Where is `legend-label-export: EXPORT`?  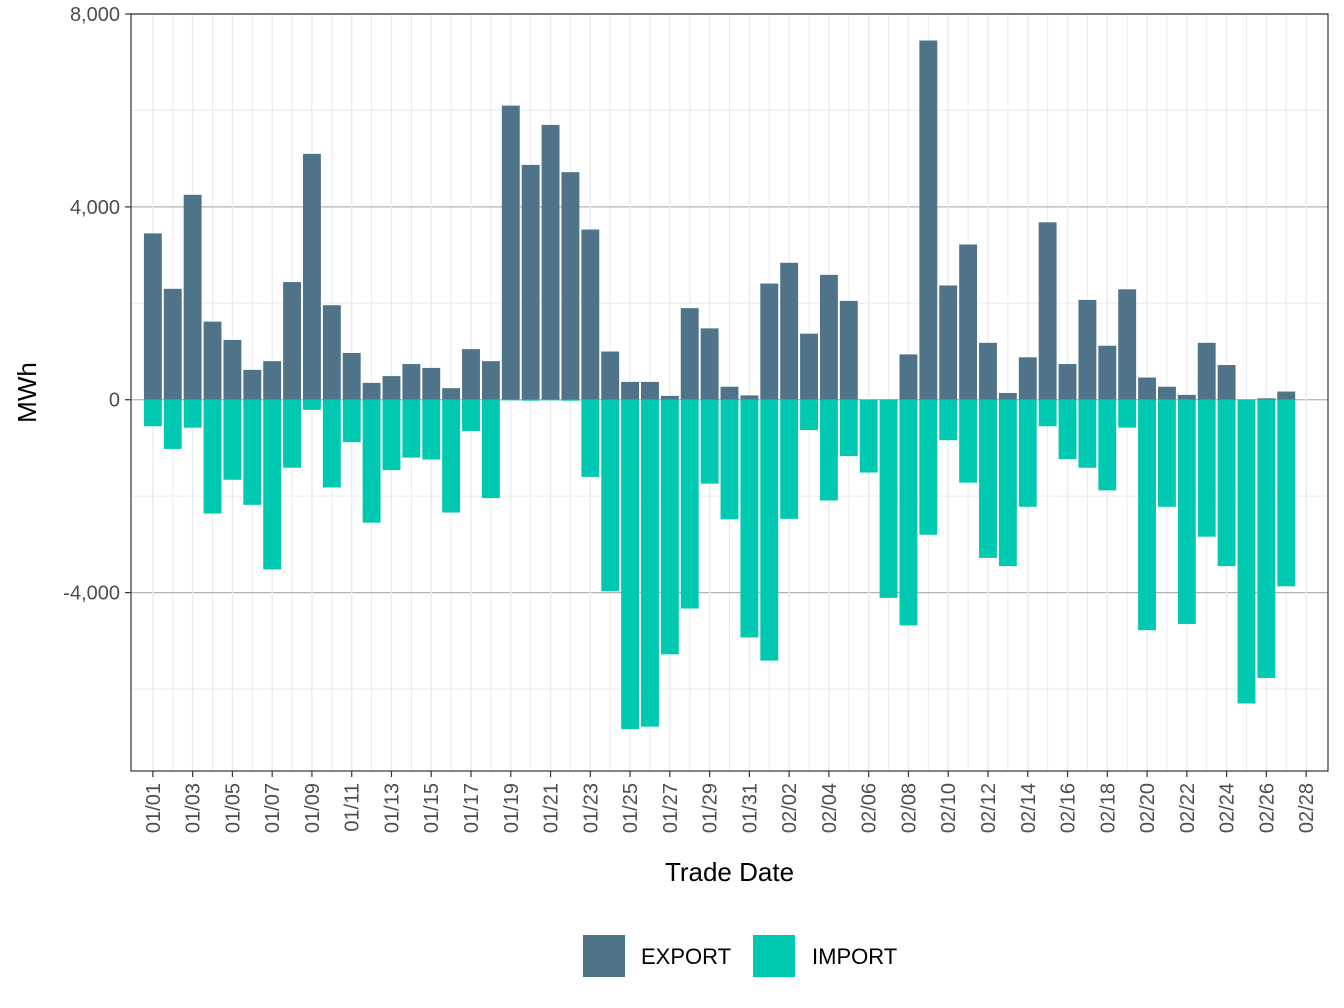
legend-label-export: EXPORT is located at coordinates (686, 956).